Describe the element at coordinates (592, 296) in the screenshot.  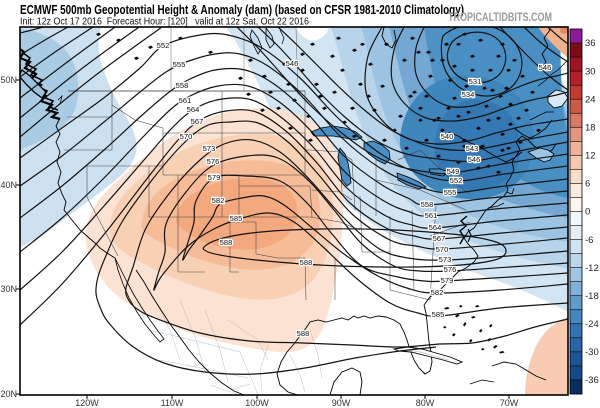
I see `svg-text: -18` at that location.